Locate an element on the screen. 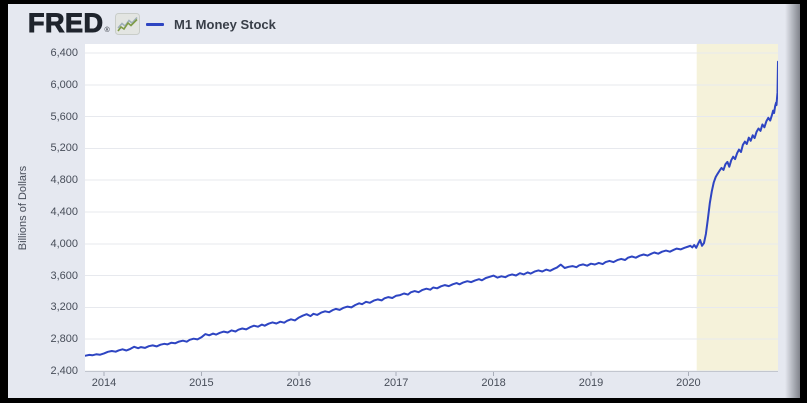  y-tick-label: 5,200 is located at coordinates (64, 148).